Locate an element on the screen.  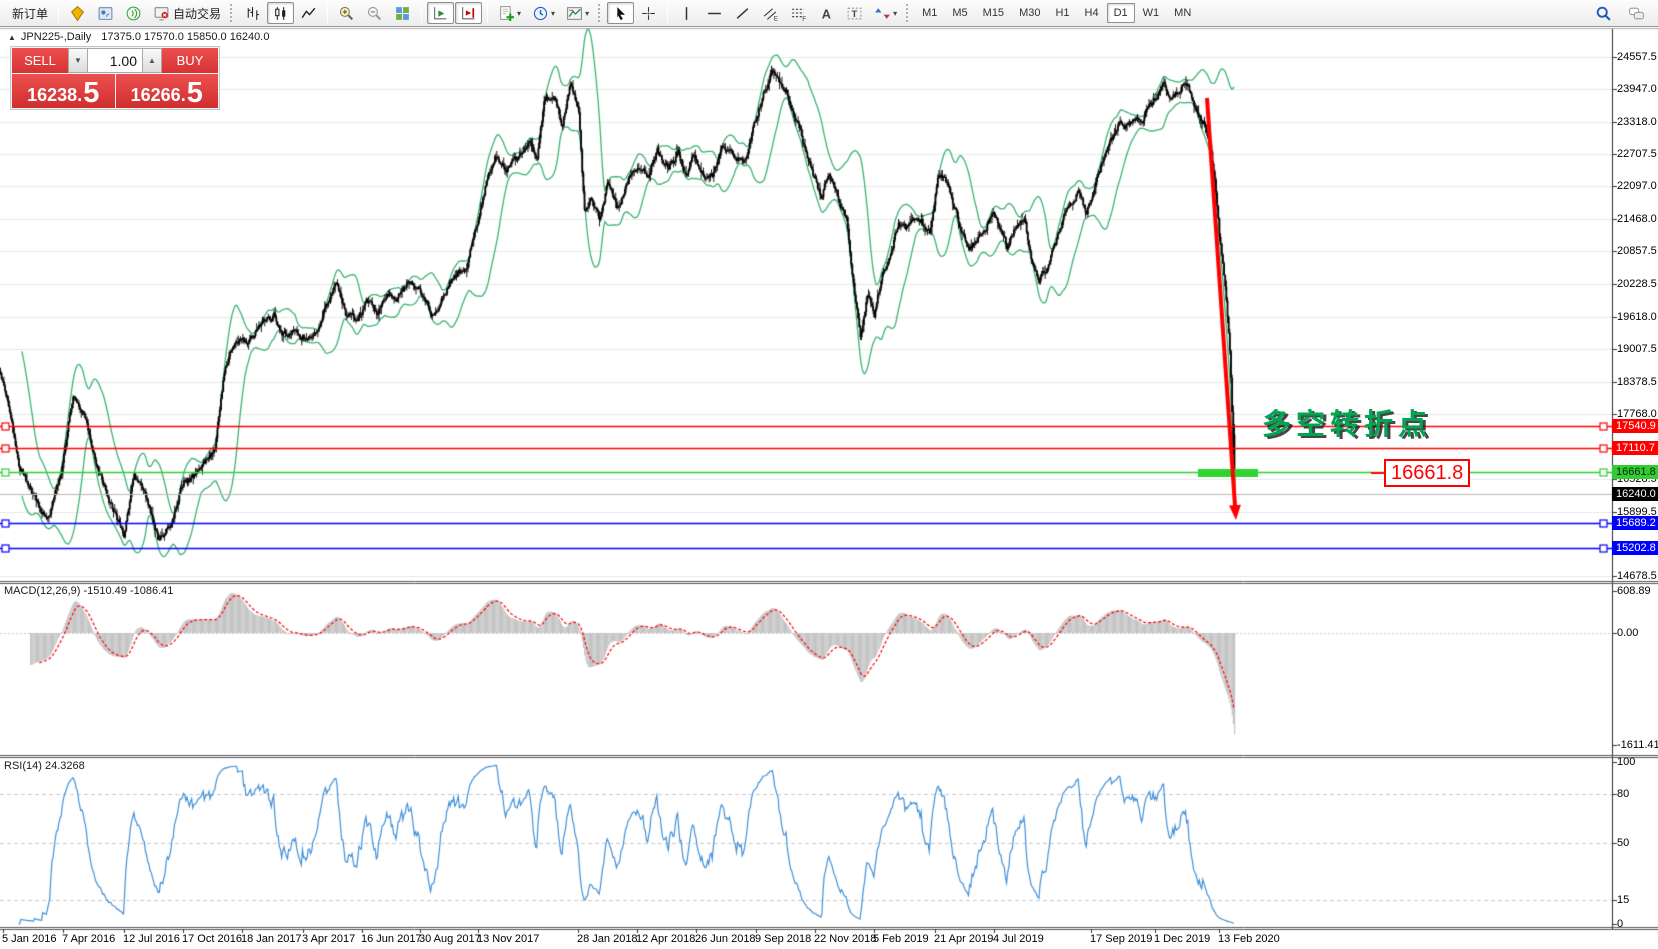
equidistant-channel-icon: E is located at coordinates (770, 13).